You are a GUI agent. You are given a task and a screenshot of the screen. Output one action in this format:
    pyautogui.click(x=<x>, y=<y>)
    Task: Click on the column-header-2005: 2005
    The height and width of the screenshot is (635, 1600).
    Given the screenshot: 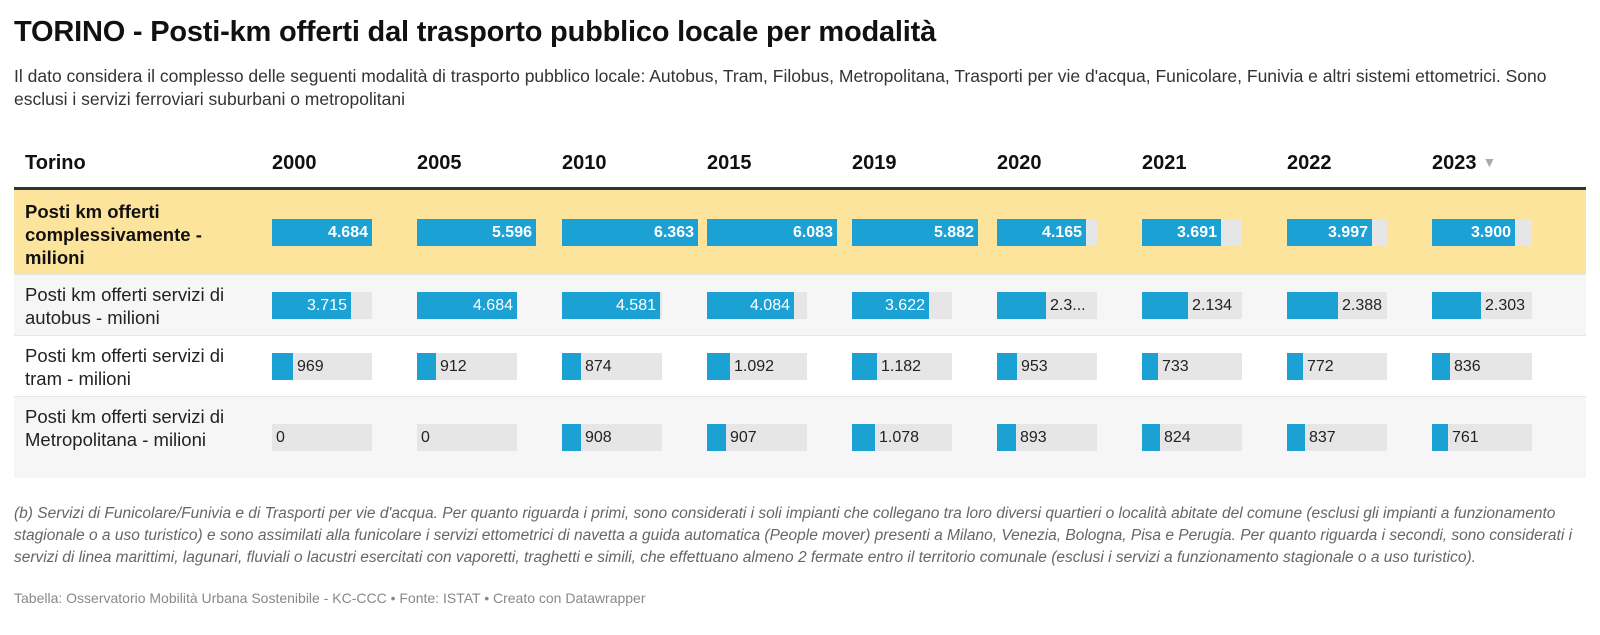 What is the action you would take?
    pyautogui.click(x=439, y=163)
    